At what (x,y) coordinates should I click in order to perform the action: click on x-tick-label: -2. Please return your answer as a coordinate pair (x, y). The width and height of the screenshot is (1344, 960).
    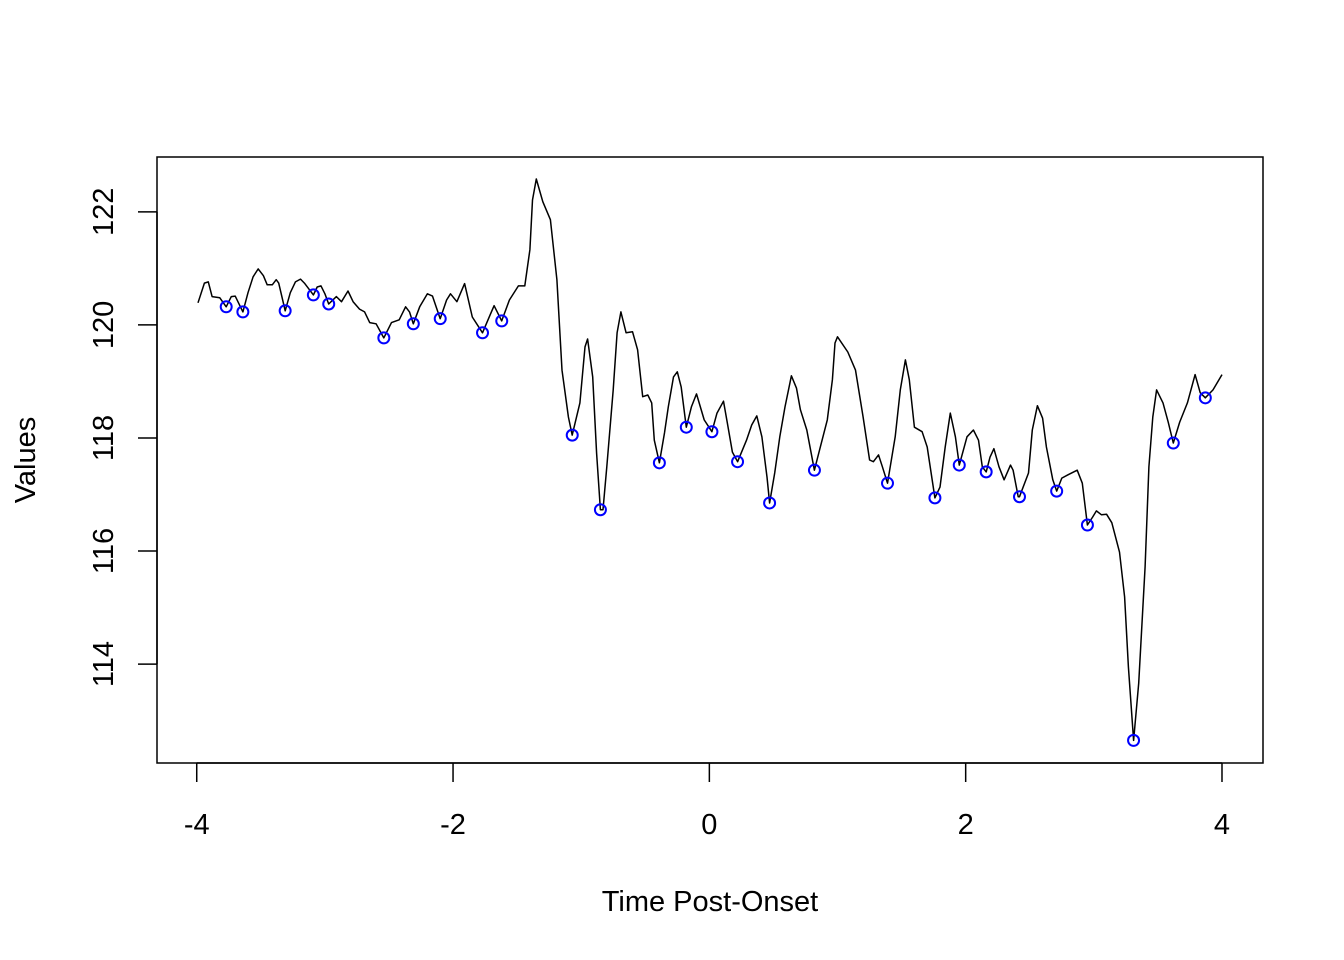
    Looking at the image, I should click on (453, 825).